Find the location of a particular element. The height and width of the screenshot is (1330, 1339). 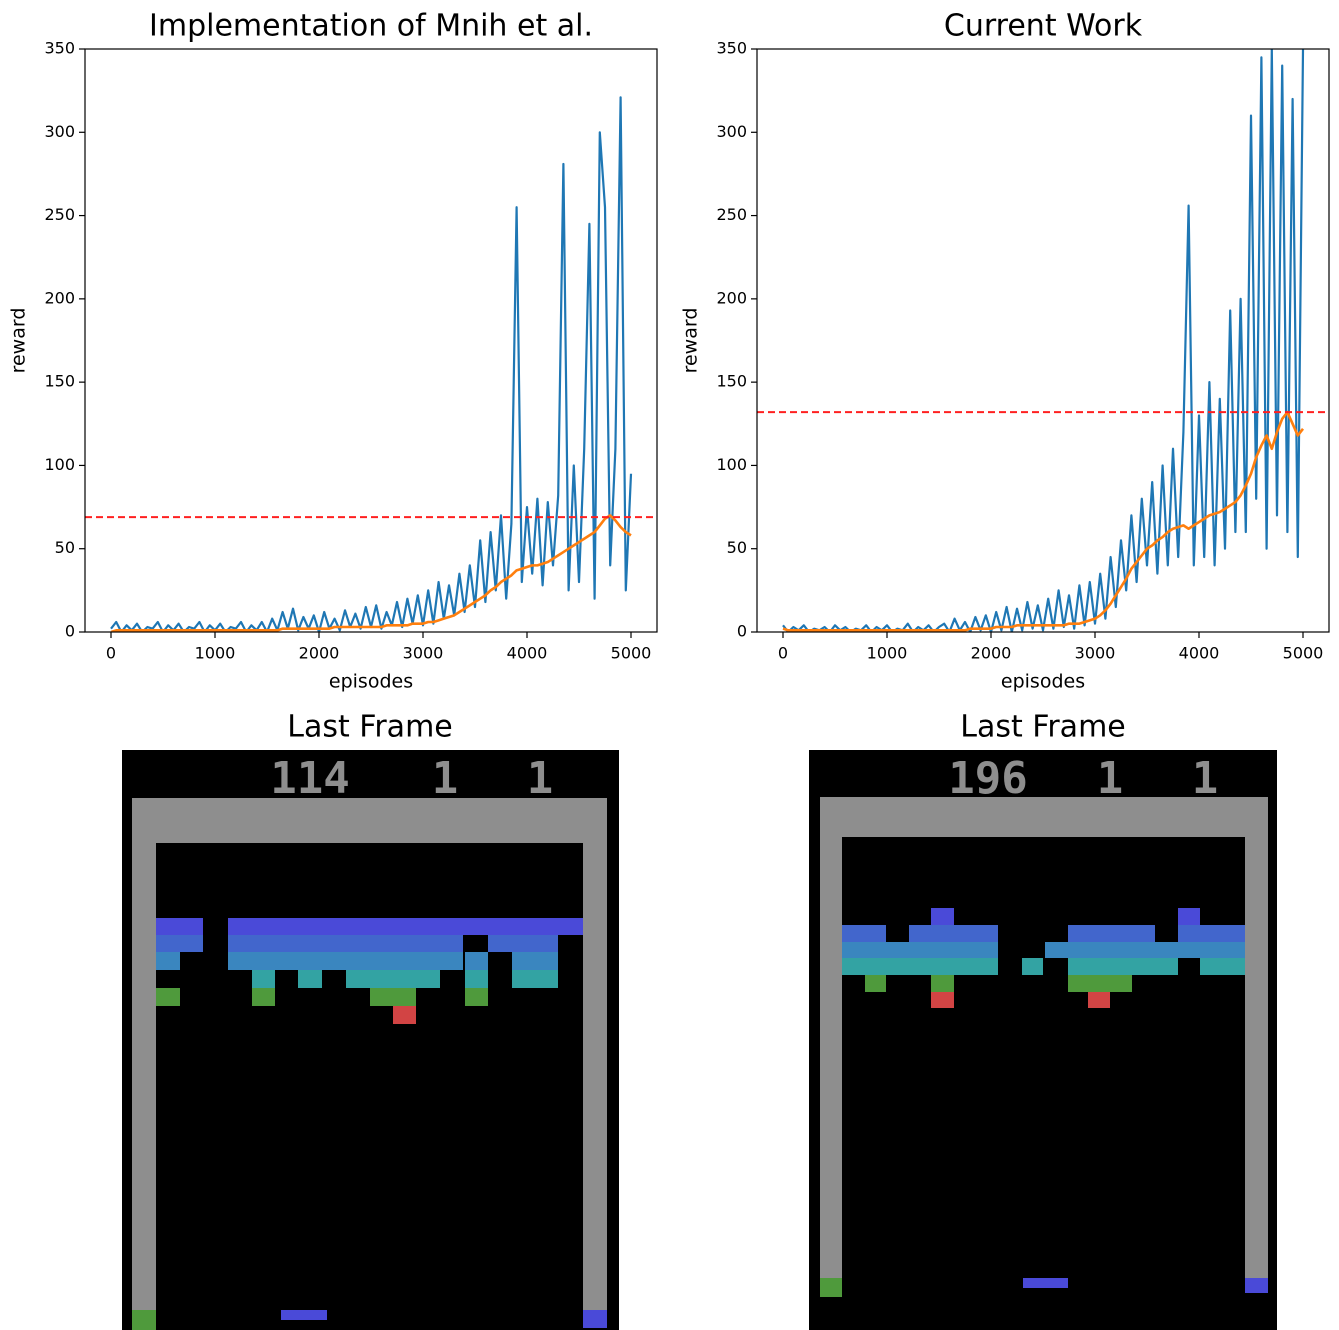

score: 114 is located at coordinates (309, 778).